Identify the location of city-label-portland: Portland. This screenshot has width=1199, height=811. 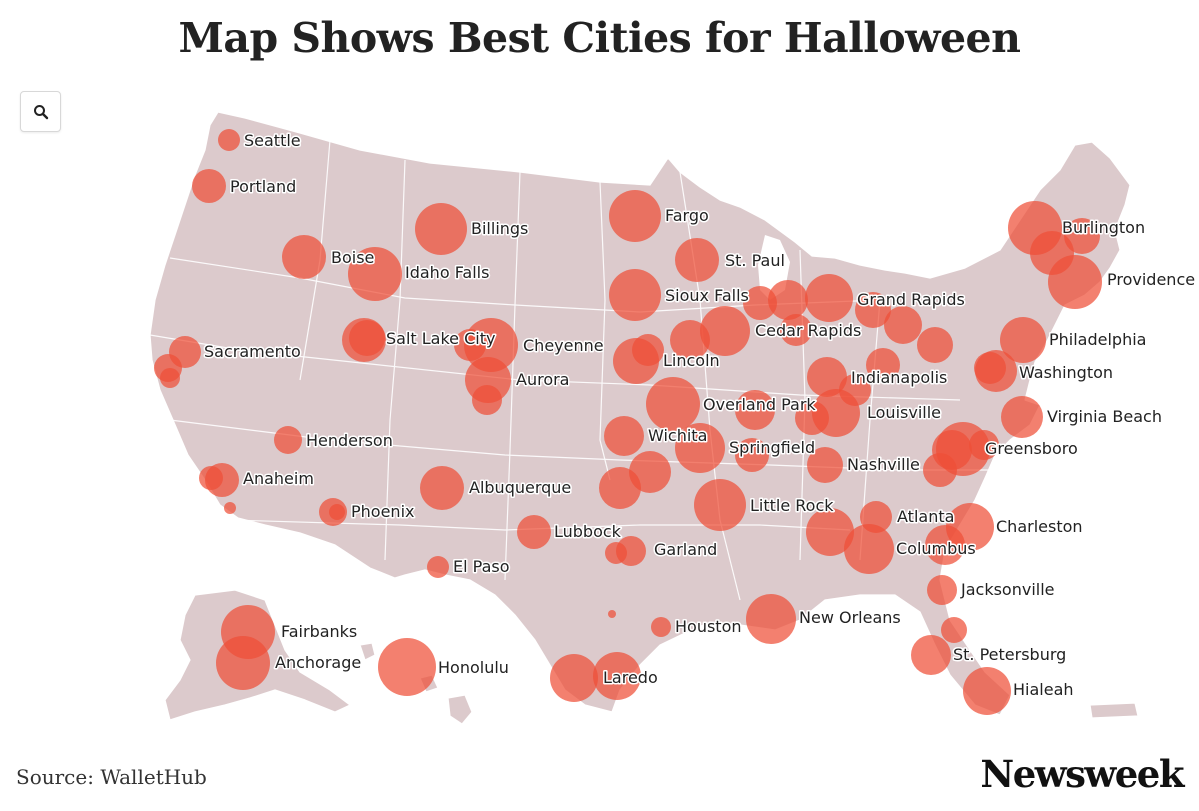
(263, 186).